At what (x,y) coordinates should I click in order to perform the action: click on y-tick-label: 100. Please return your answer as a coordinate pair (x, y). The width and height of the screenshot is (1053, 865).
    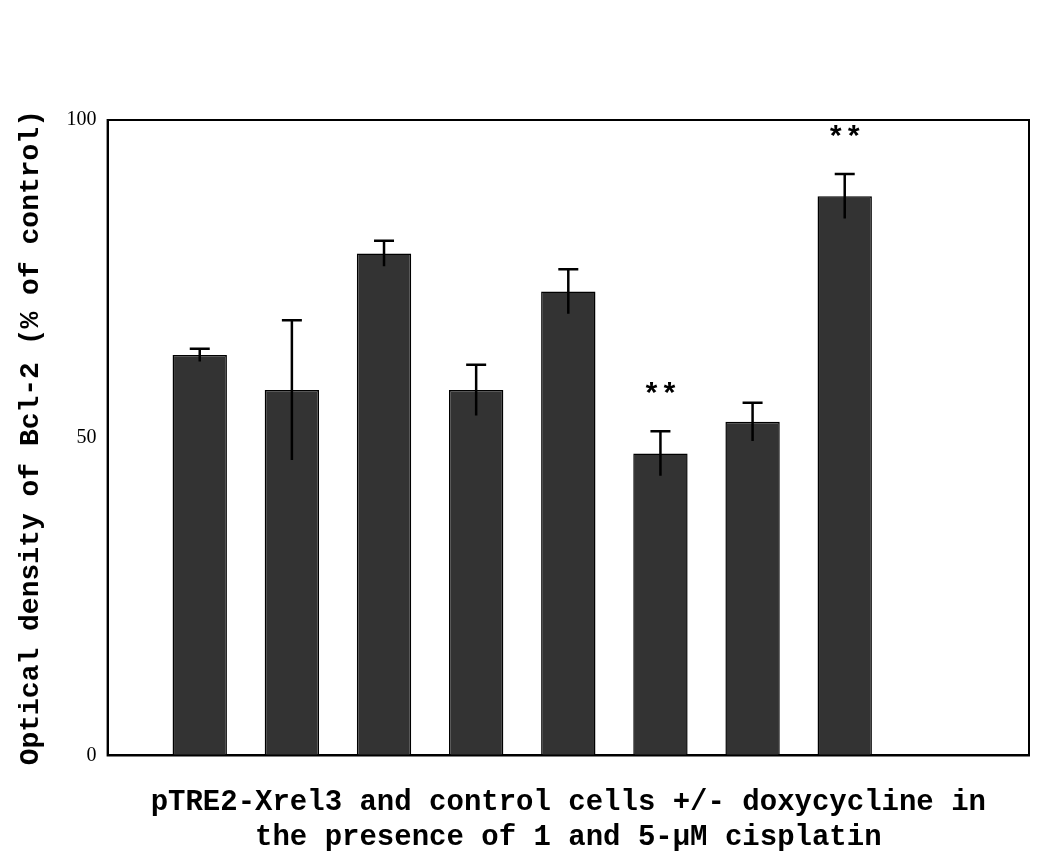
    Looking at the image, I should click on (81, 118).